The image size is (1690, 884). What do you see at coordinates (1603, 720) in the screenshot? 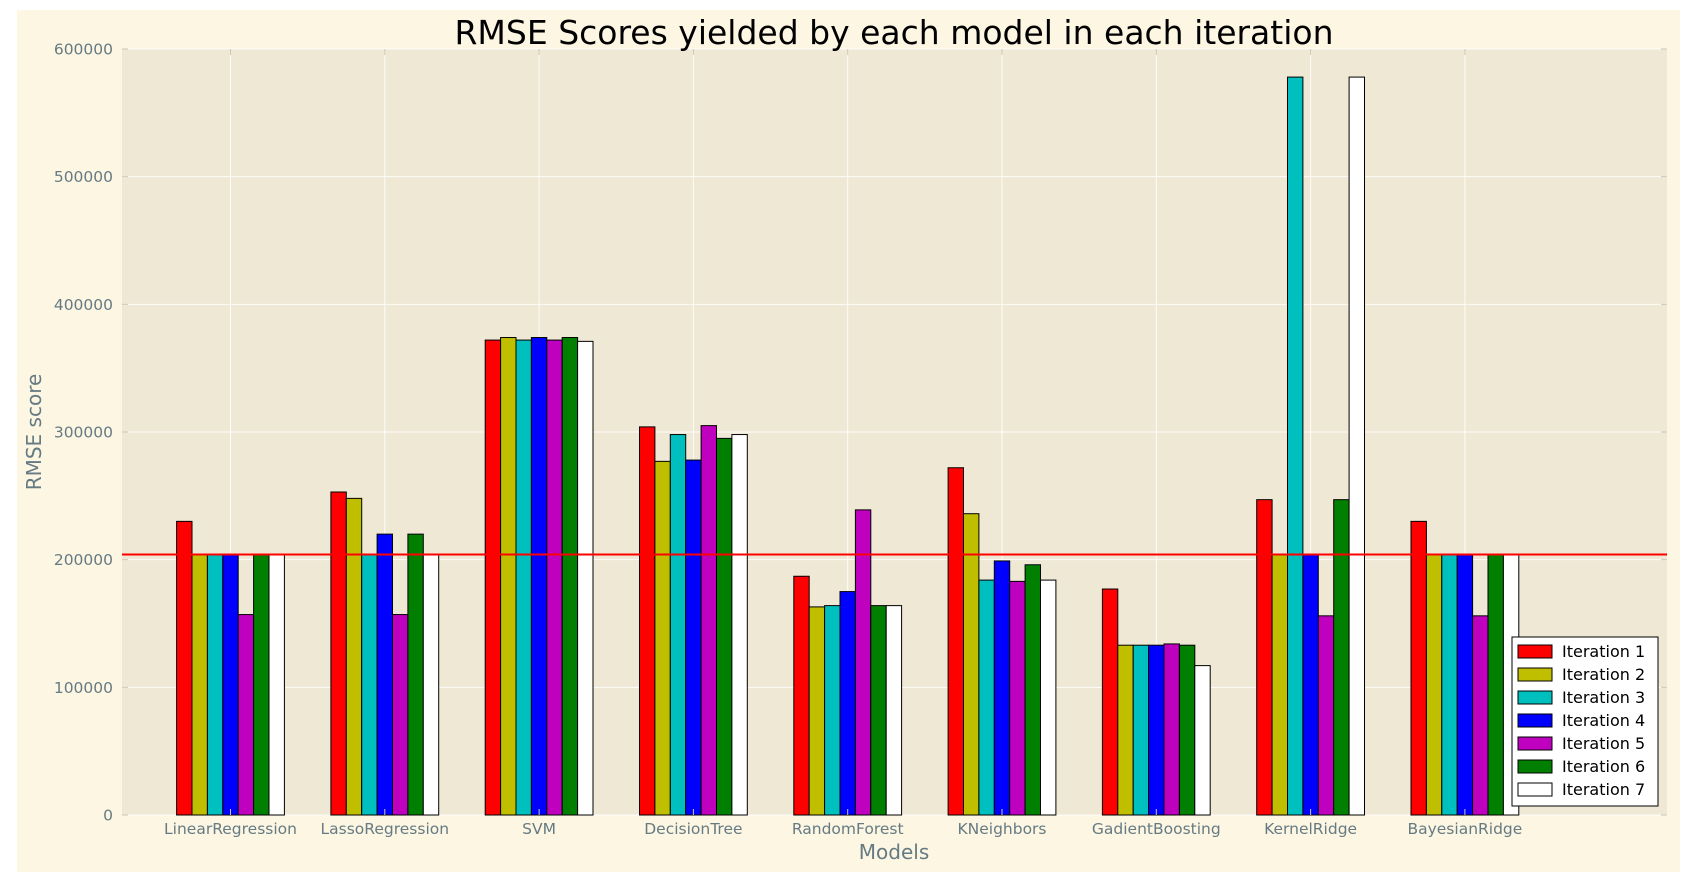
I see `legend-label: Iteration 4` at bounding box center [1603, 720].